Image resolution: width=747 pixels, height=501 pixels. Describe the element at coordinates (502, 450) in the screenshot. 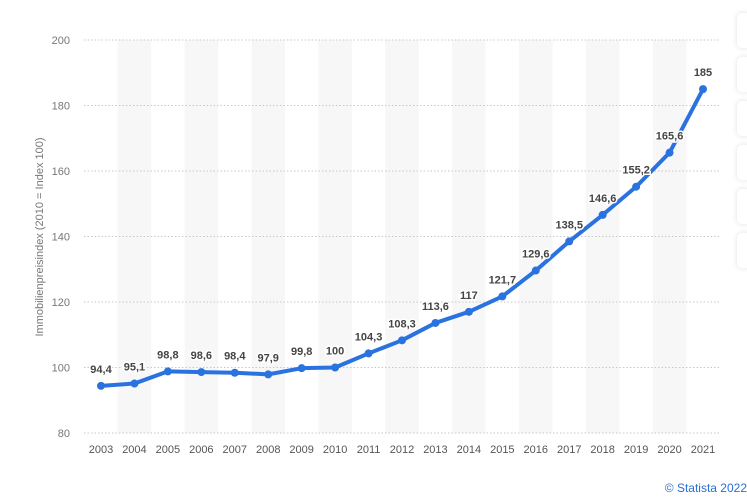

I see `x-tick-label: 2015` at that location.